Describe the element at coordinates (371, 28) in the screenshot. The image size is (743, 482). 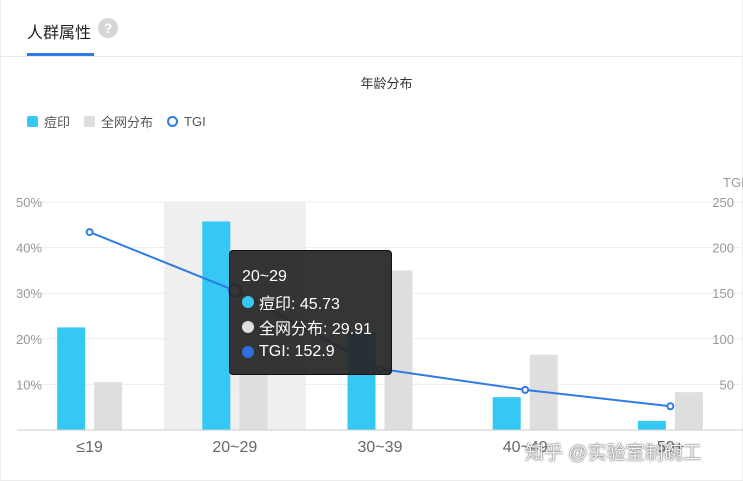
I see `tab-bar: 人群属性 ?` at that location.